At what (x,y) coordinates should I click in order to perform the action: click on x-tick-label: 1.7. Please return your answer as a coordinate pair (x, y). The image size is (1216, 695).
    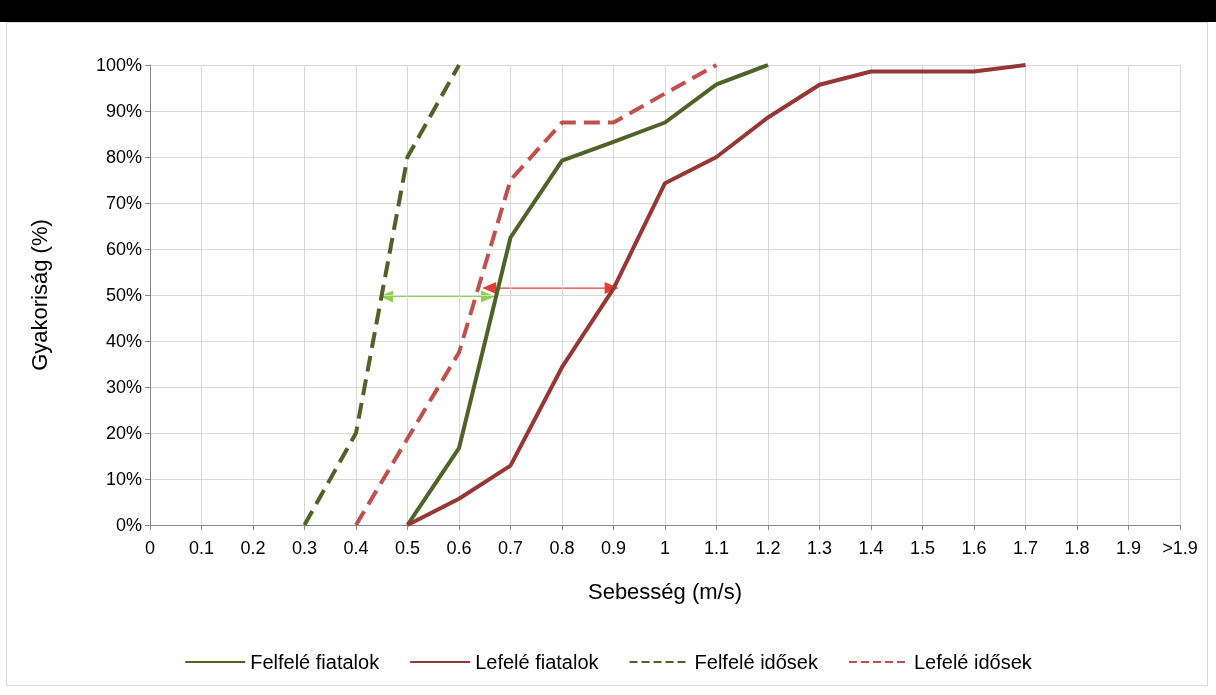
    Looking at the image, I should click on (1025, 548).